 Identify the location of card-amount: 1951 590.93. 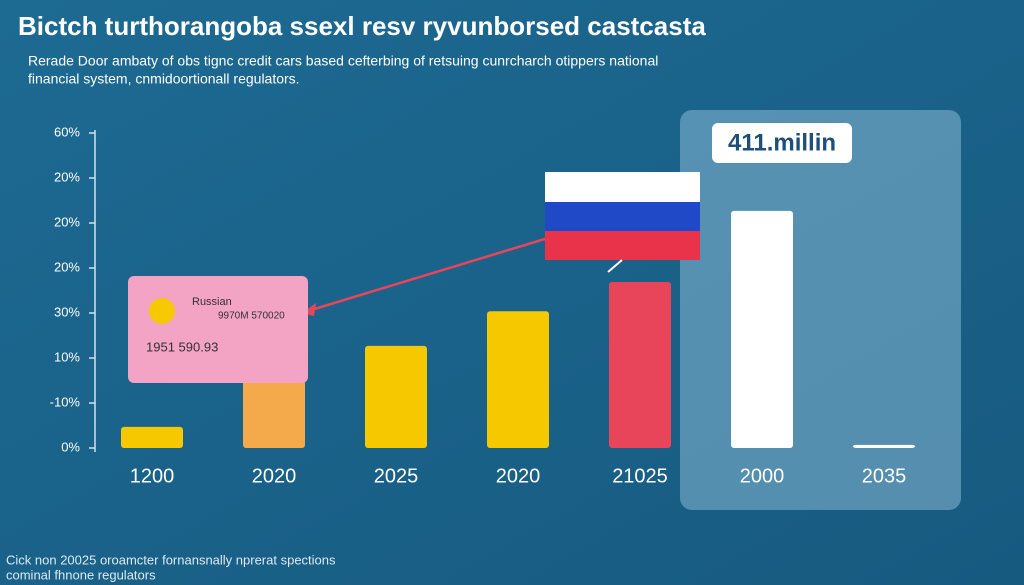
(182, 346).